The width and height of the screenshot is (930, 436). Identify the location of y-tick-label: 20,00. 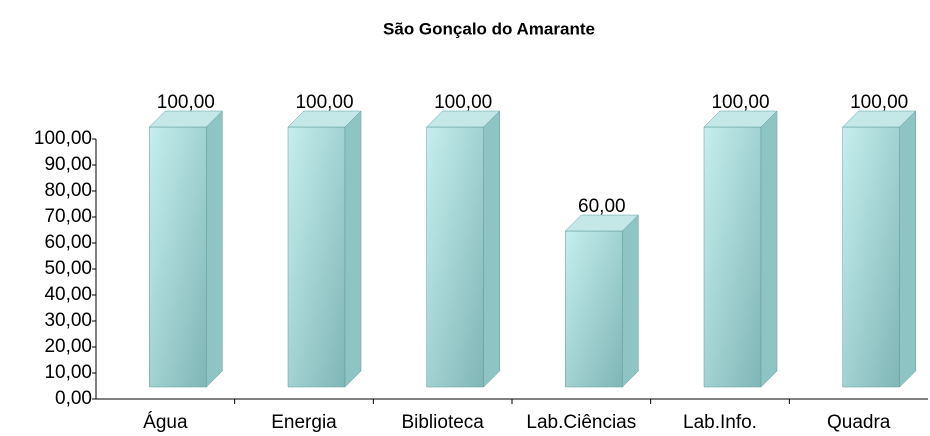
(68, 346).